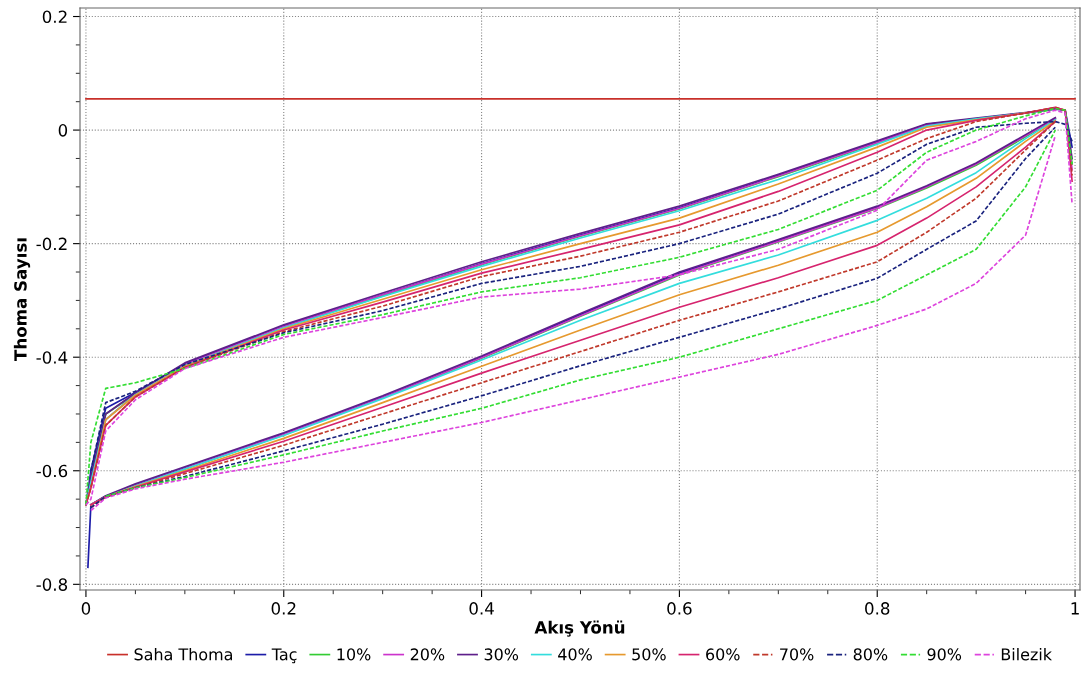  Describe the element at coordinates (54, 17) in the screenshot. I see `y-tick-label: 0.2` at that location.